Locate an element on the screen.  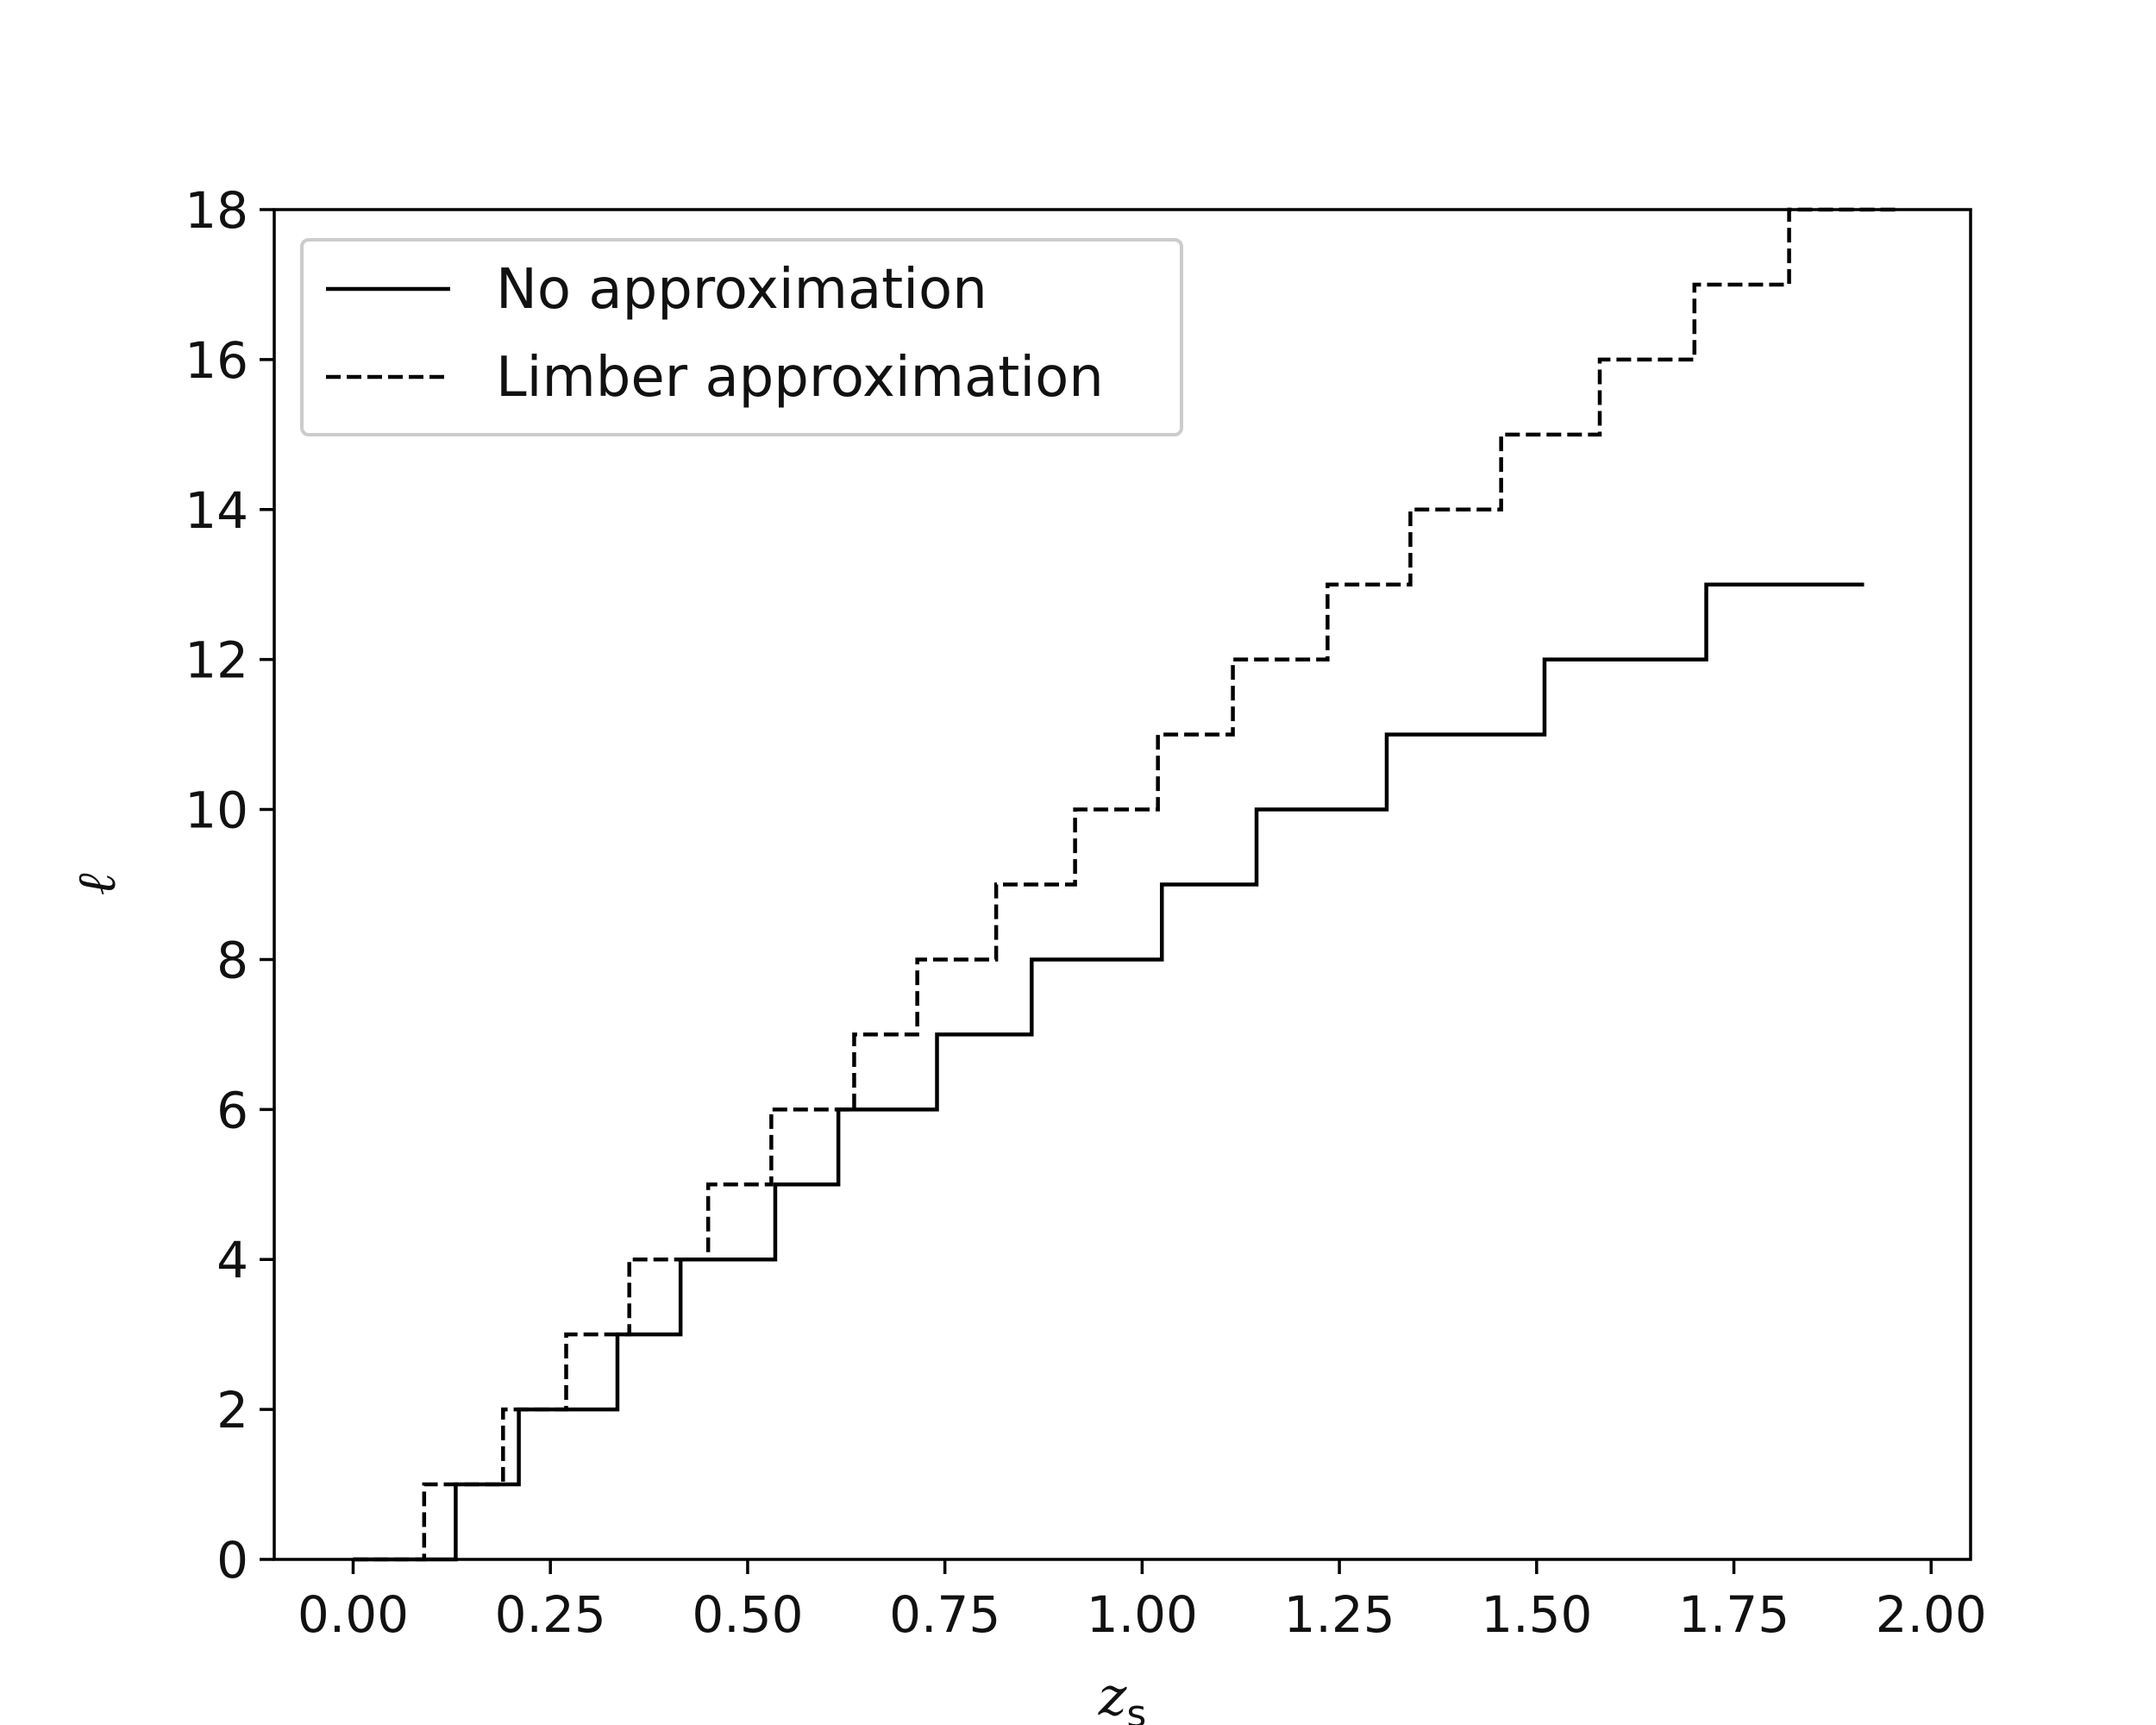
legend: No approximation Limber approximation is located at coordinates (741, 337).